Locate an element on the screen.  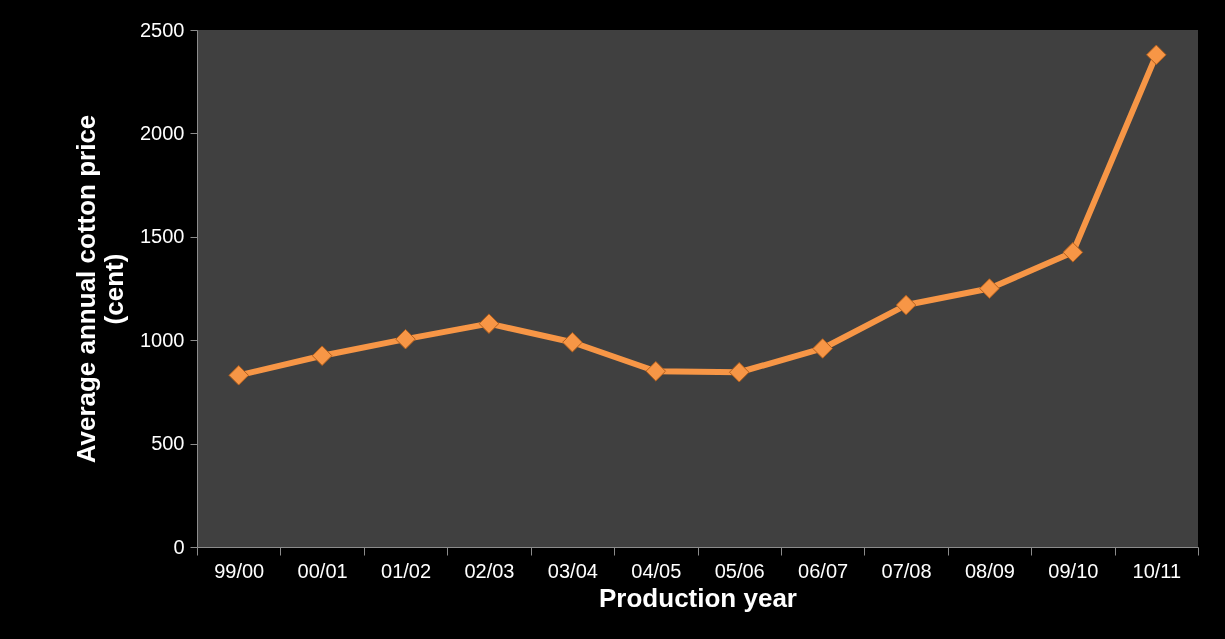
x-tick-label: 01/02 is located at coordinates (406, 570).